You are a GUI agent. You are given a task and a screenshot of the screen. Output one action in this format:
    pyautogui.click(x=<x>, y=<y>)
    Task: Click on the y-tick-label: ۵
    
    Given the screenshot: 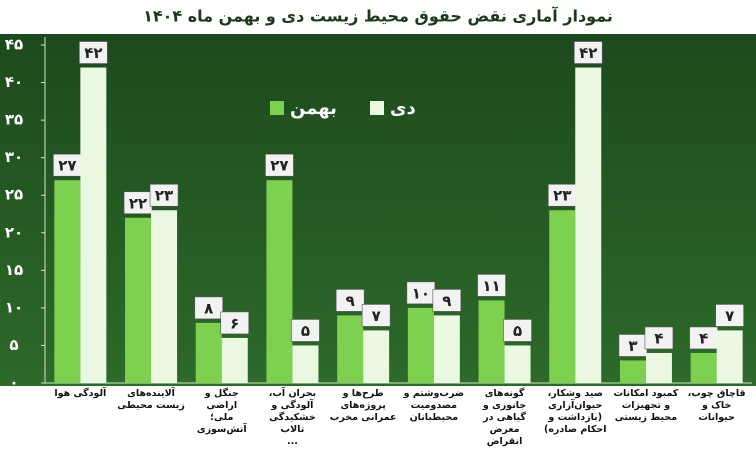 What is the action you would take?
    pyautogui.click(x=13, y=345)
    